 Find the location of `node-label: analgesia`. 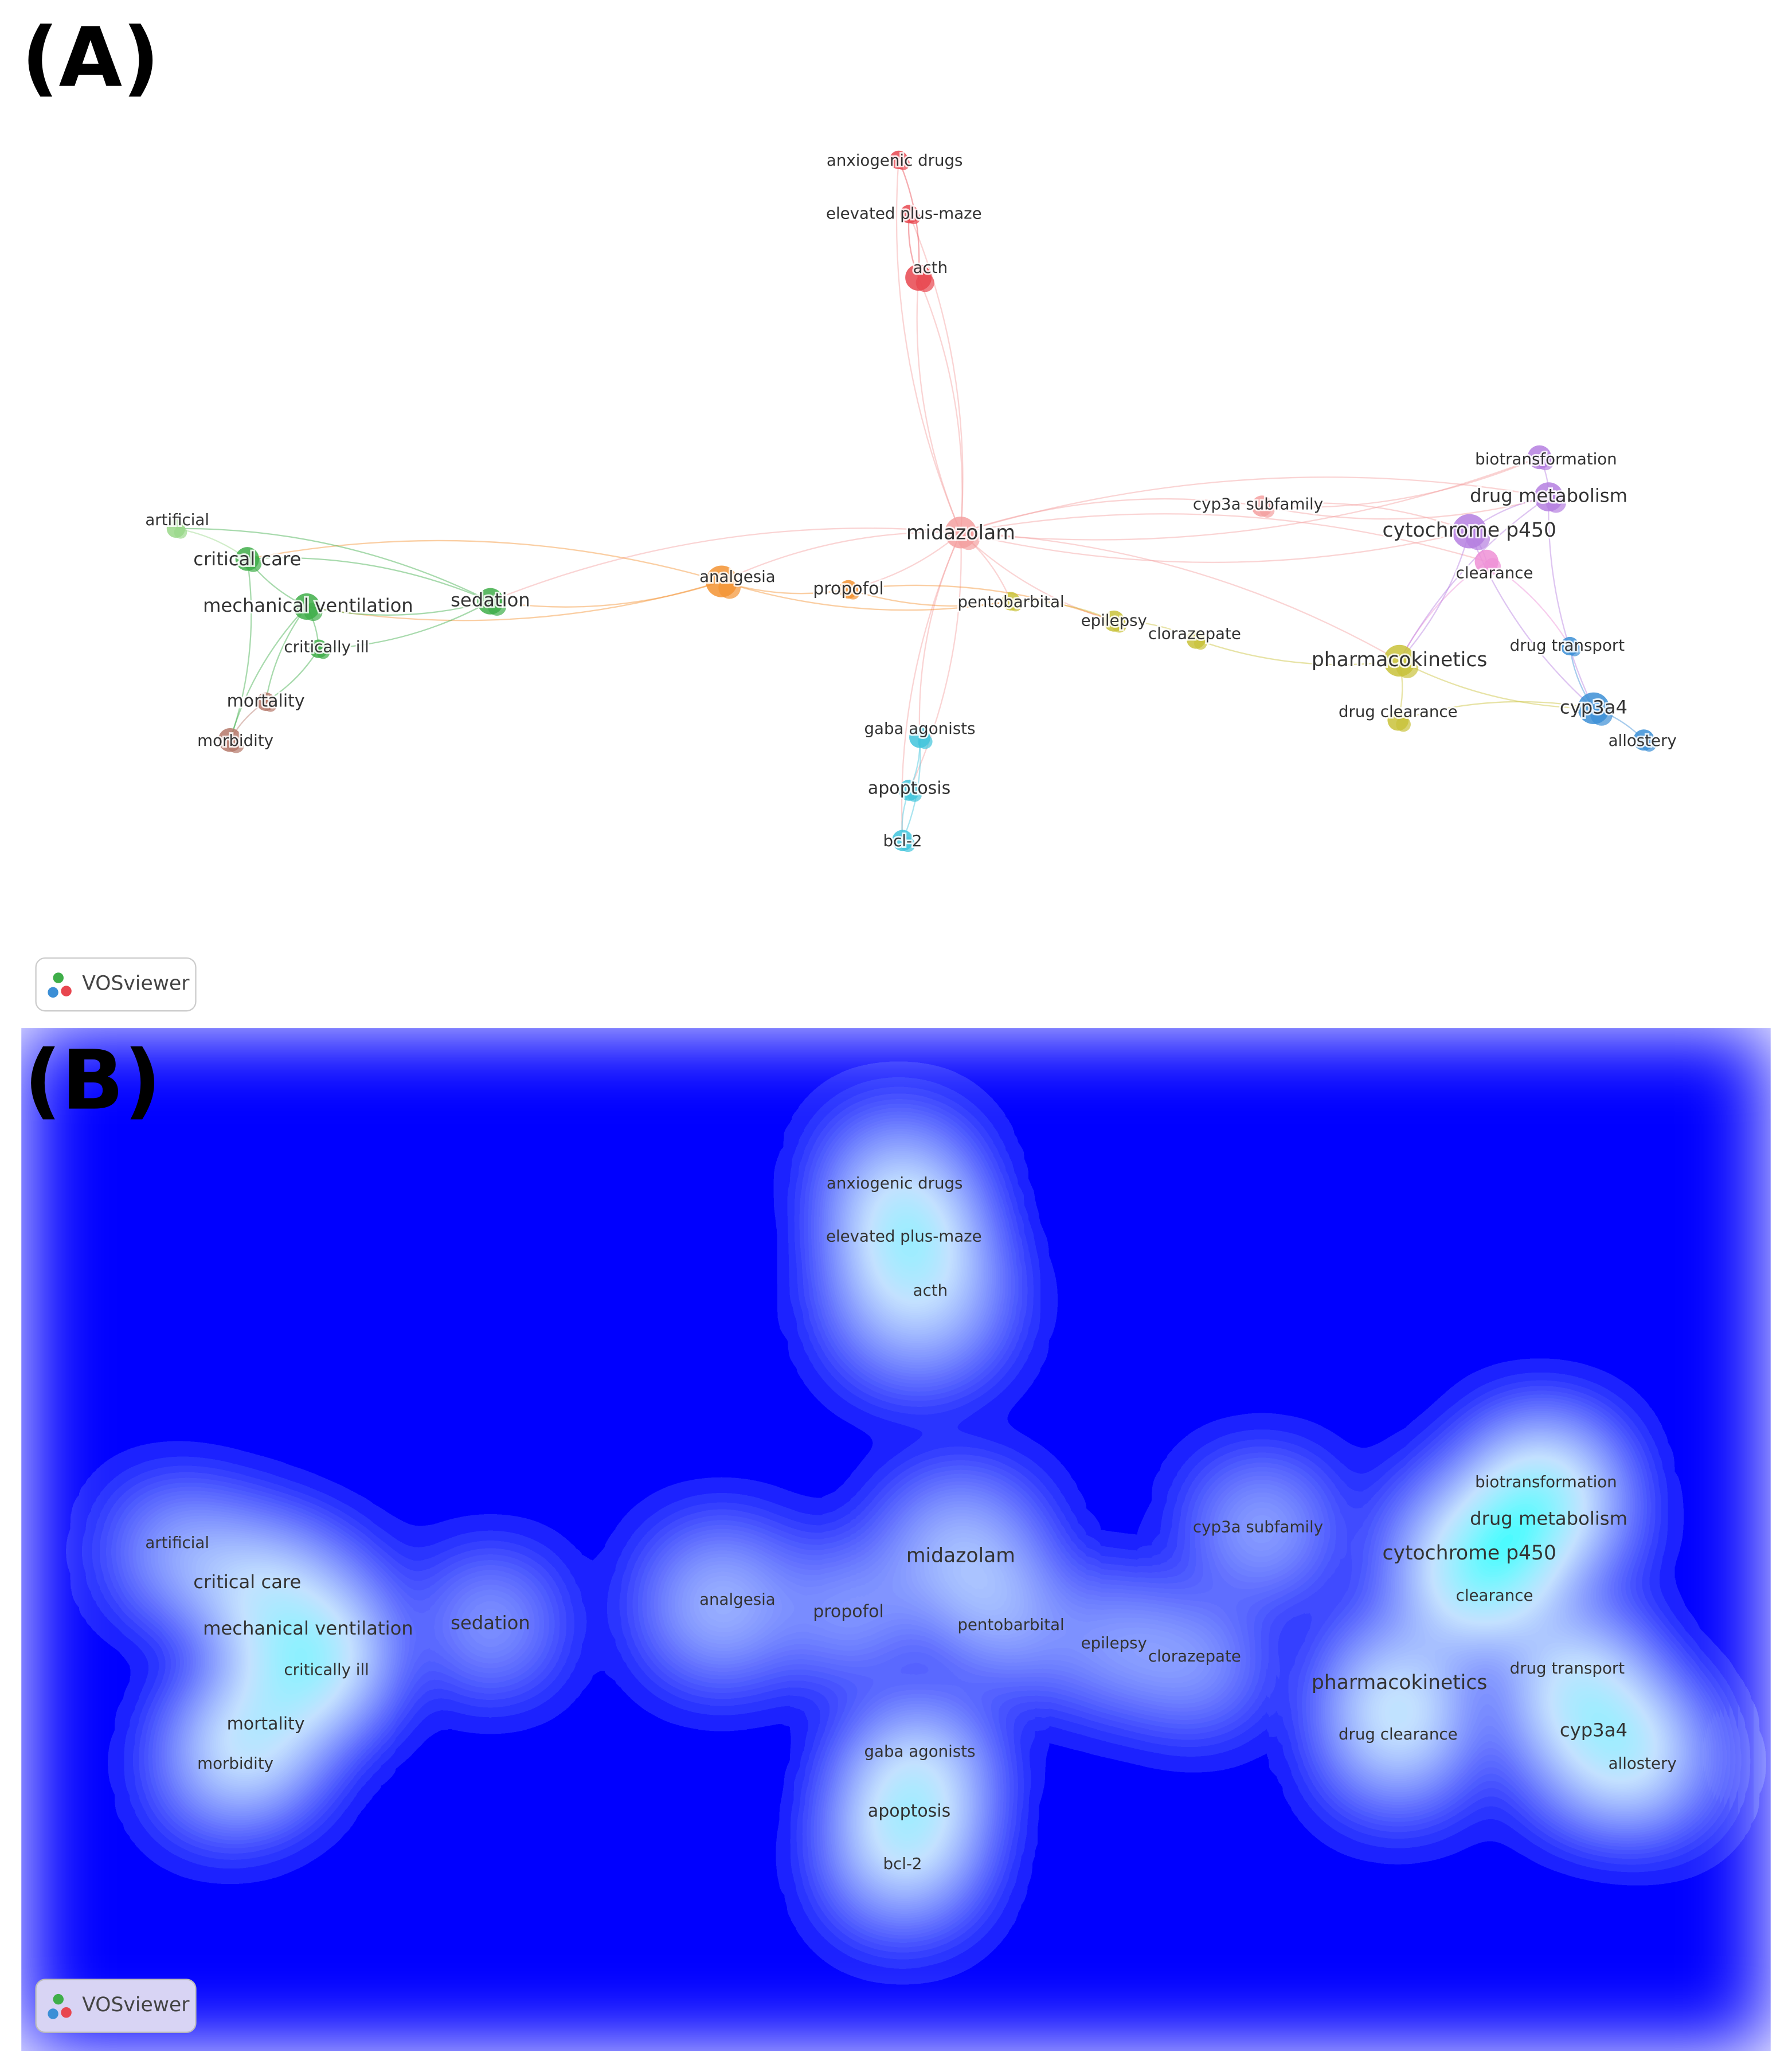

node-label: analgesia is located at coordinates (738, 576).